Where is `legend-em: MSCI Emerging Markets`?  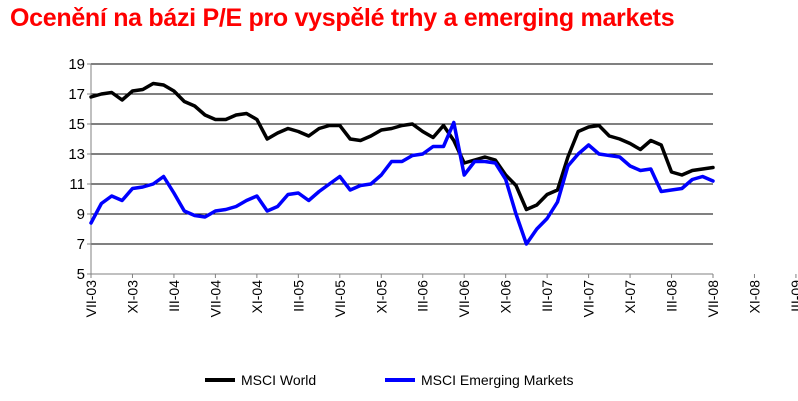 legend-em: MSCI Emerging Markets is located at coordinates (479, 380).